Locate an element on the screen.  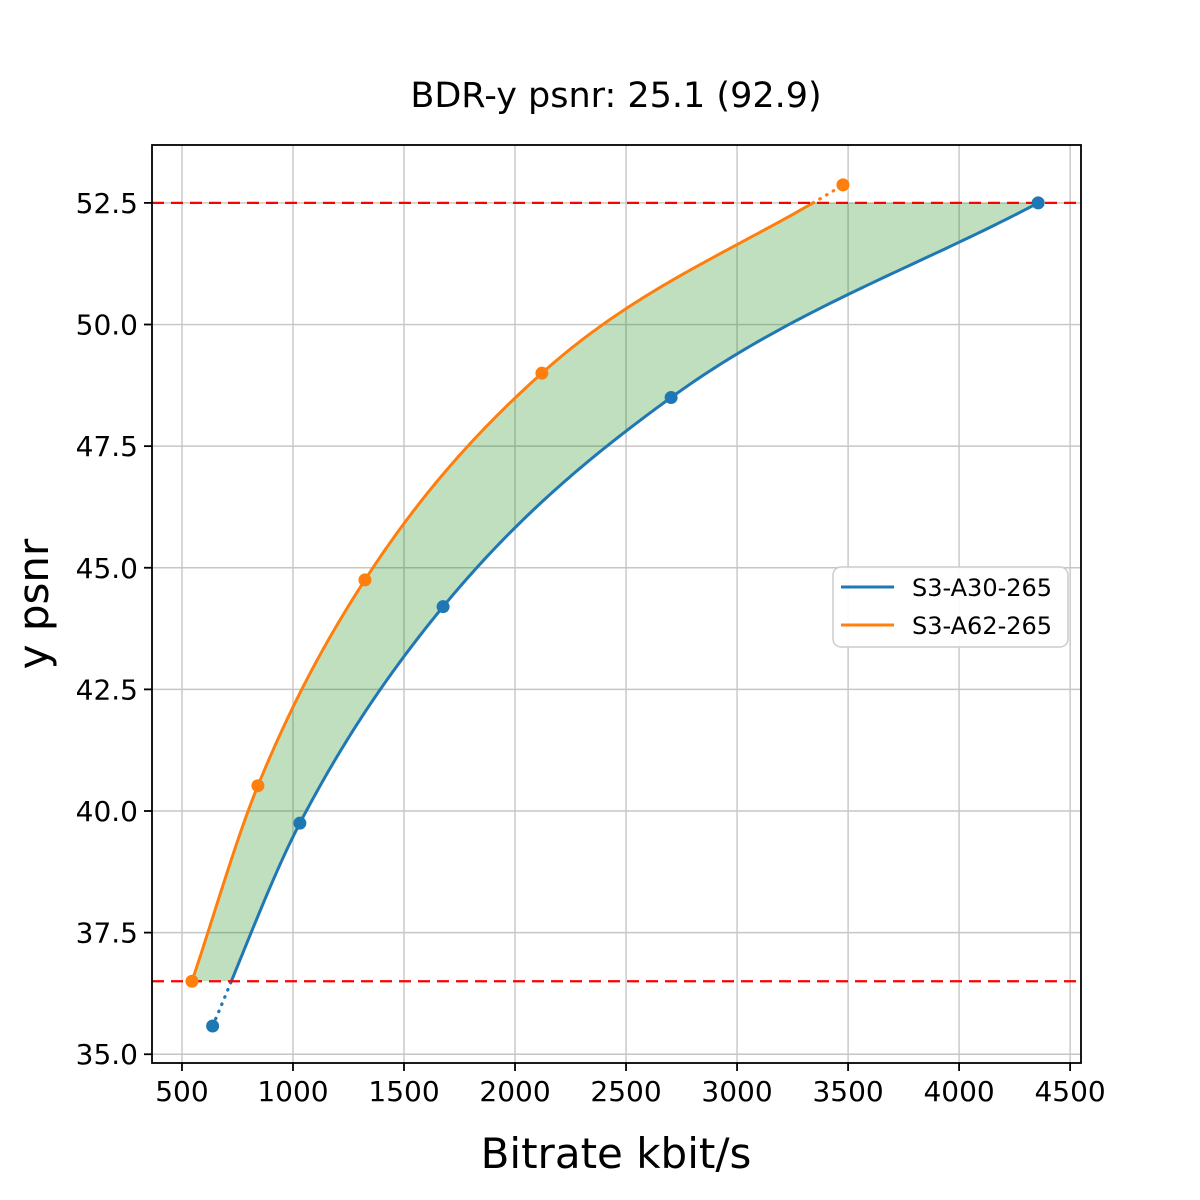
y-tick-label: 50.0 is located at coordinates (107, 325).